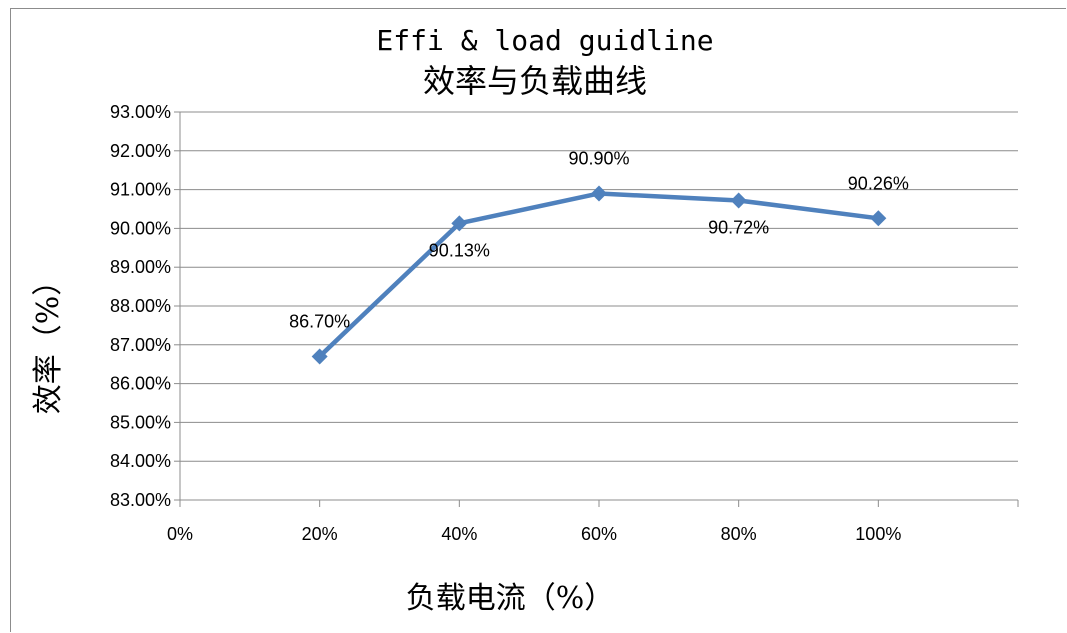  Describe the element at coordinates (140, 384) in the screenshot. I see `y-tick-label: 86.00%` at that location.